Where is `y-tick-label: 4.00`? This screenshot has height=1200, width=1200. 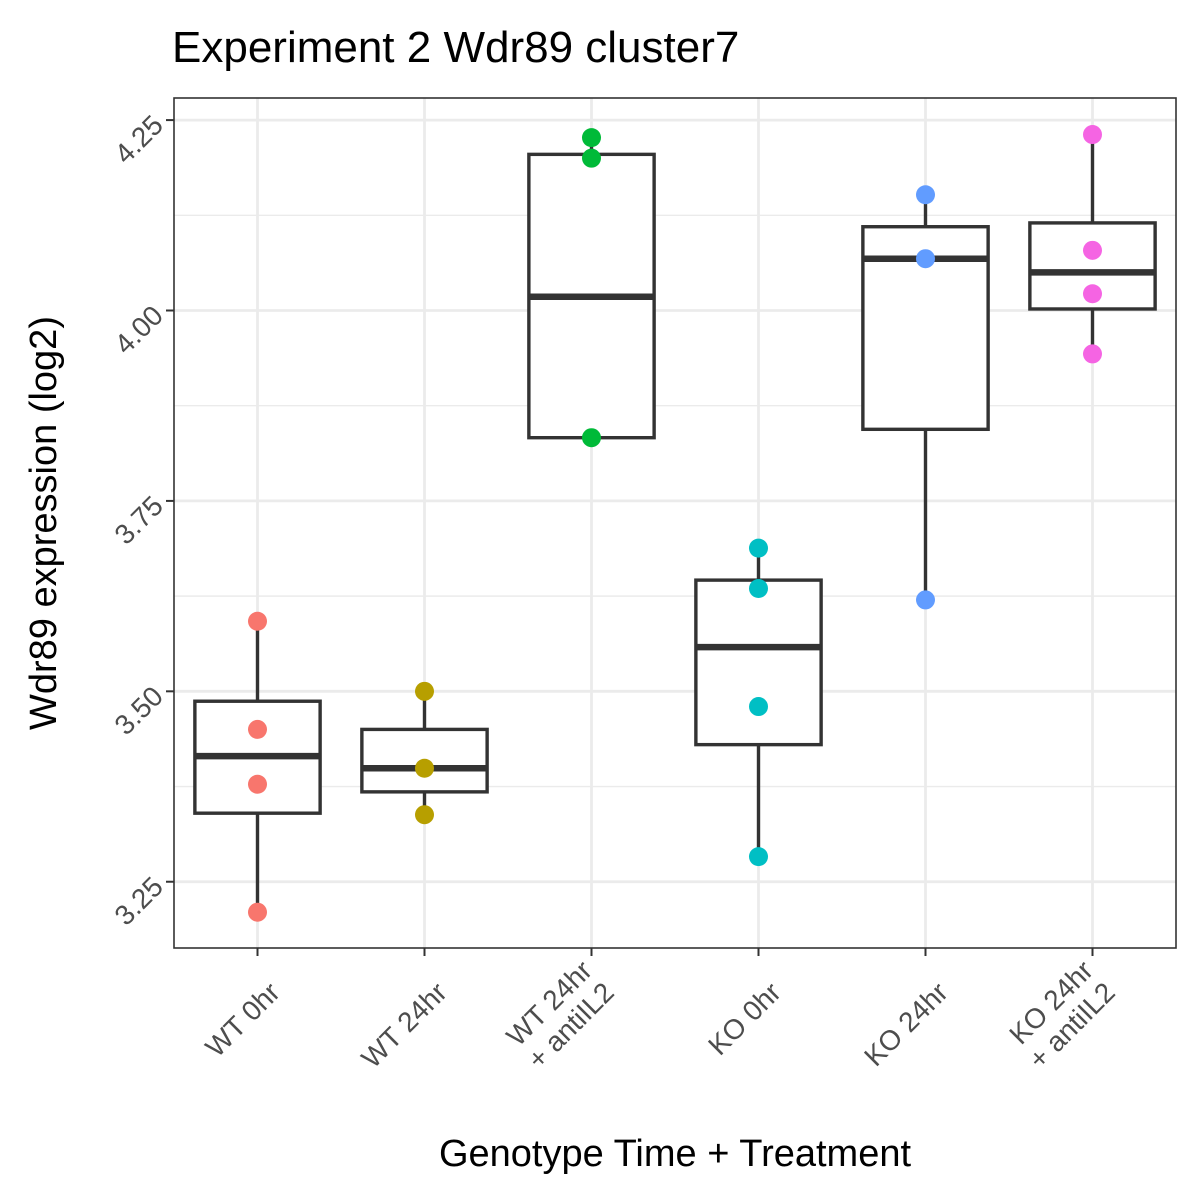 y-tick-label: 4.00 is located at coordinates (139, 330).